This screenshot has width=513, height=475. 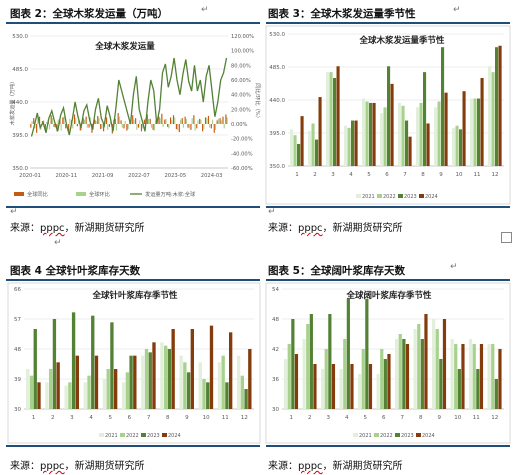 What do you see at coordinates (277, 167) in the screenshot?
I see `y-tick-label: 350.0` at bounding box center [277, 167].